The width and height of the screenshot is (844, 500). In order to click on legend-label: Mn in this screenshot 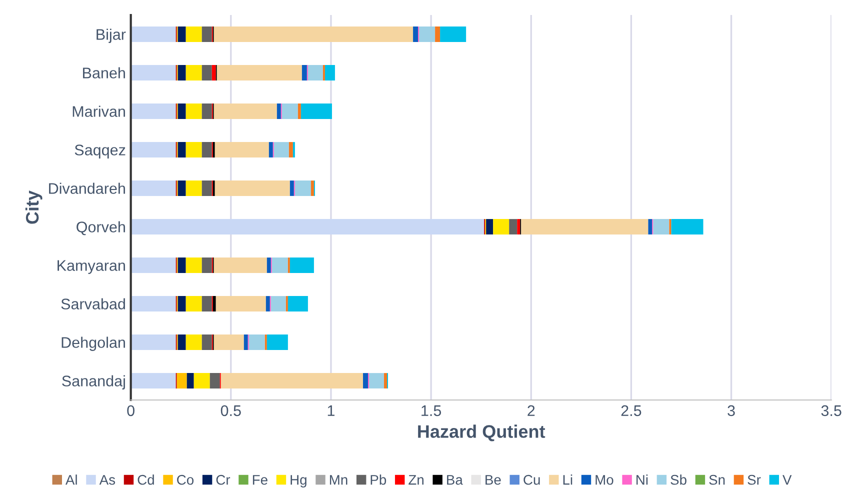, I will do `click(339, 480)`.